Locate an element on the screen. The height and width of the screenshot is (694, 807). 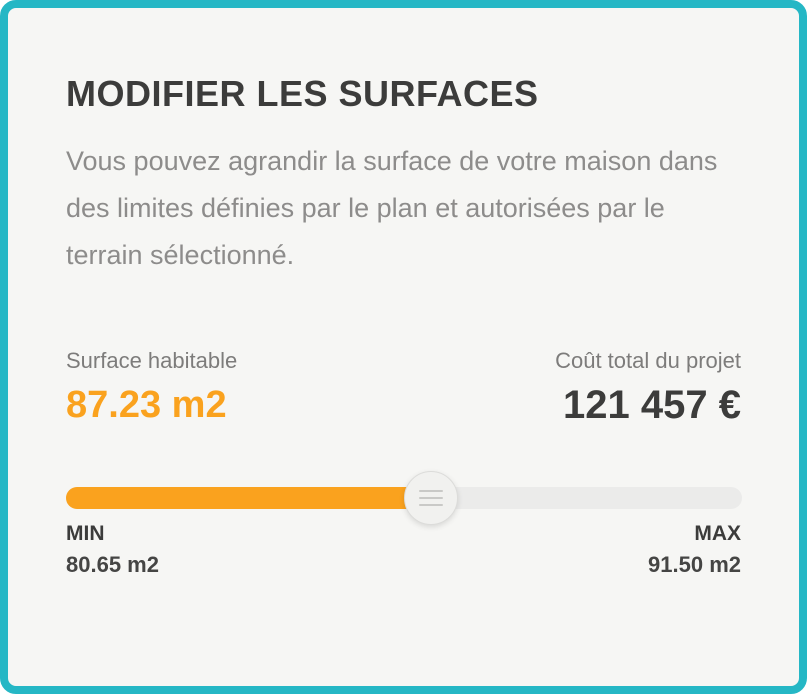
grip-lines-icon is located at coordinates (431, 498).